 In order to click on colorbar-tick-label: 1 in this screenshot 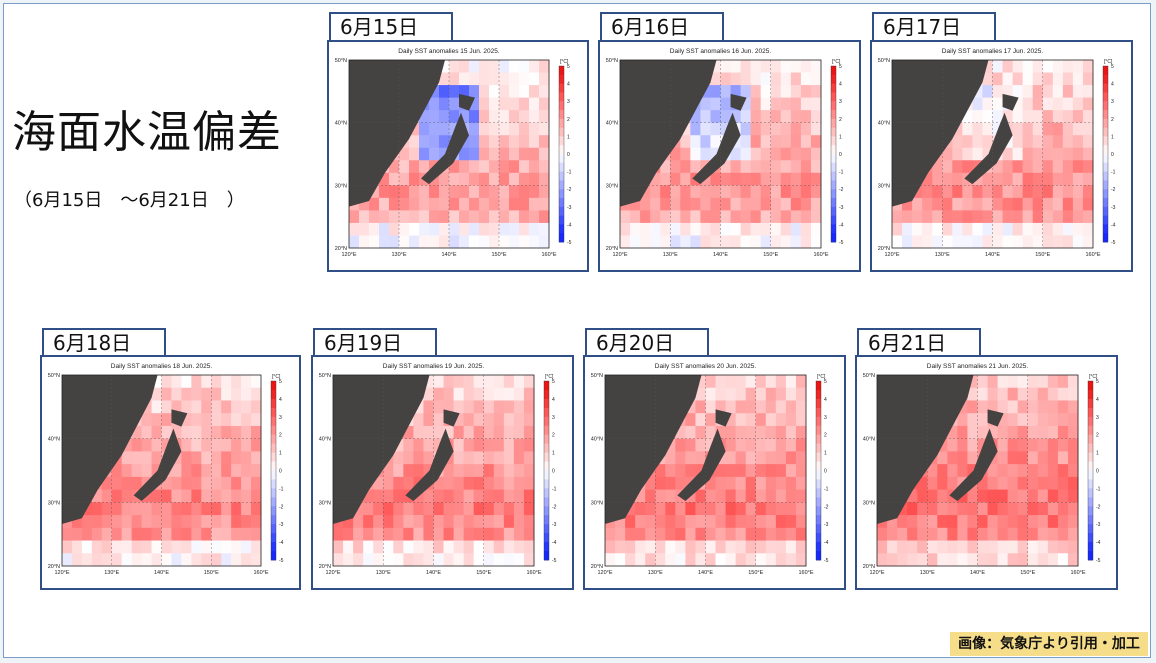, I will do `click(280, 454)`.